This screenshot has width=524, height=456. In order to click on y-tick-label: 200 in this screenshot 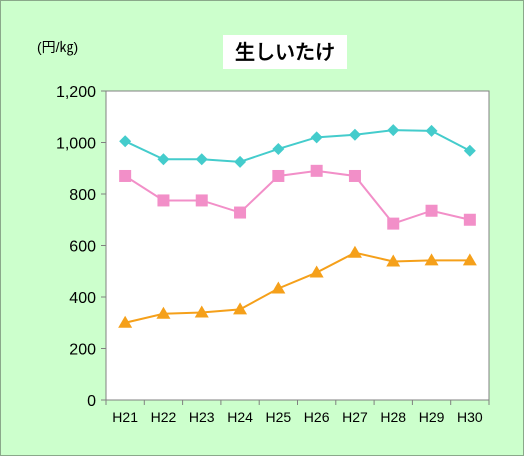, I will do `click(82, 350)`.